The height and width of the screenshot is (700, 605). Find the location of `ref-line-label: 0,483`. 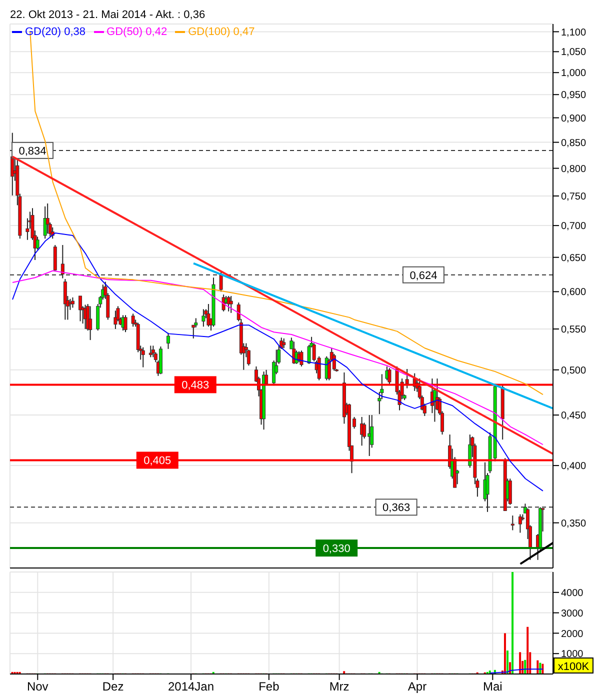

ref-line-label: 0,483 is located at coordinates (196, 386).